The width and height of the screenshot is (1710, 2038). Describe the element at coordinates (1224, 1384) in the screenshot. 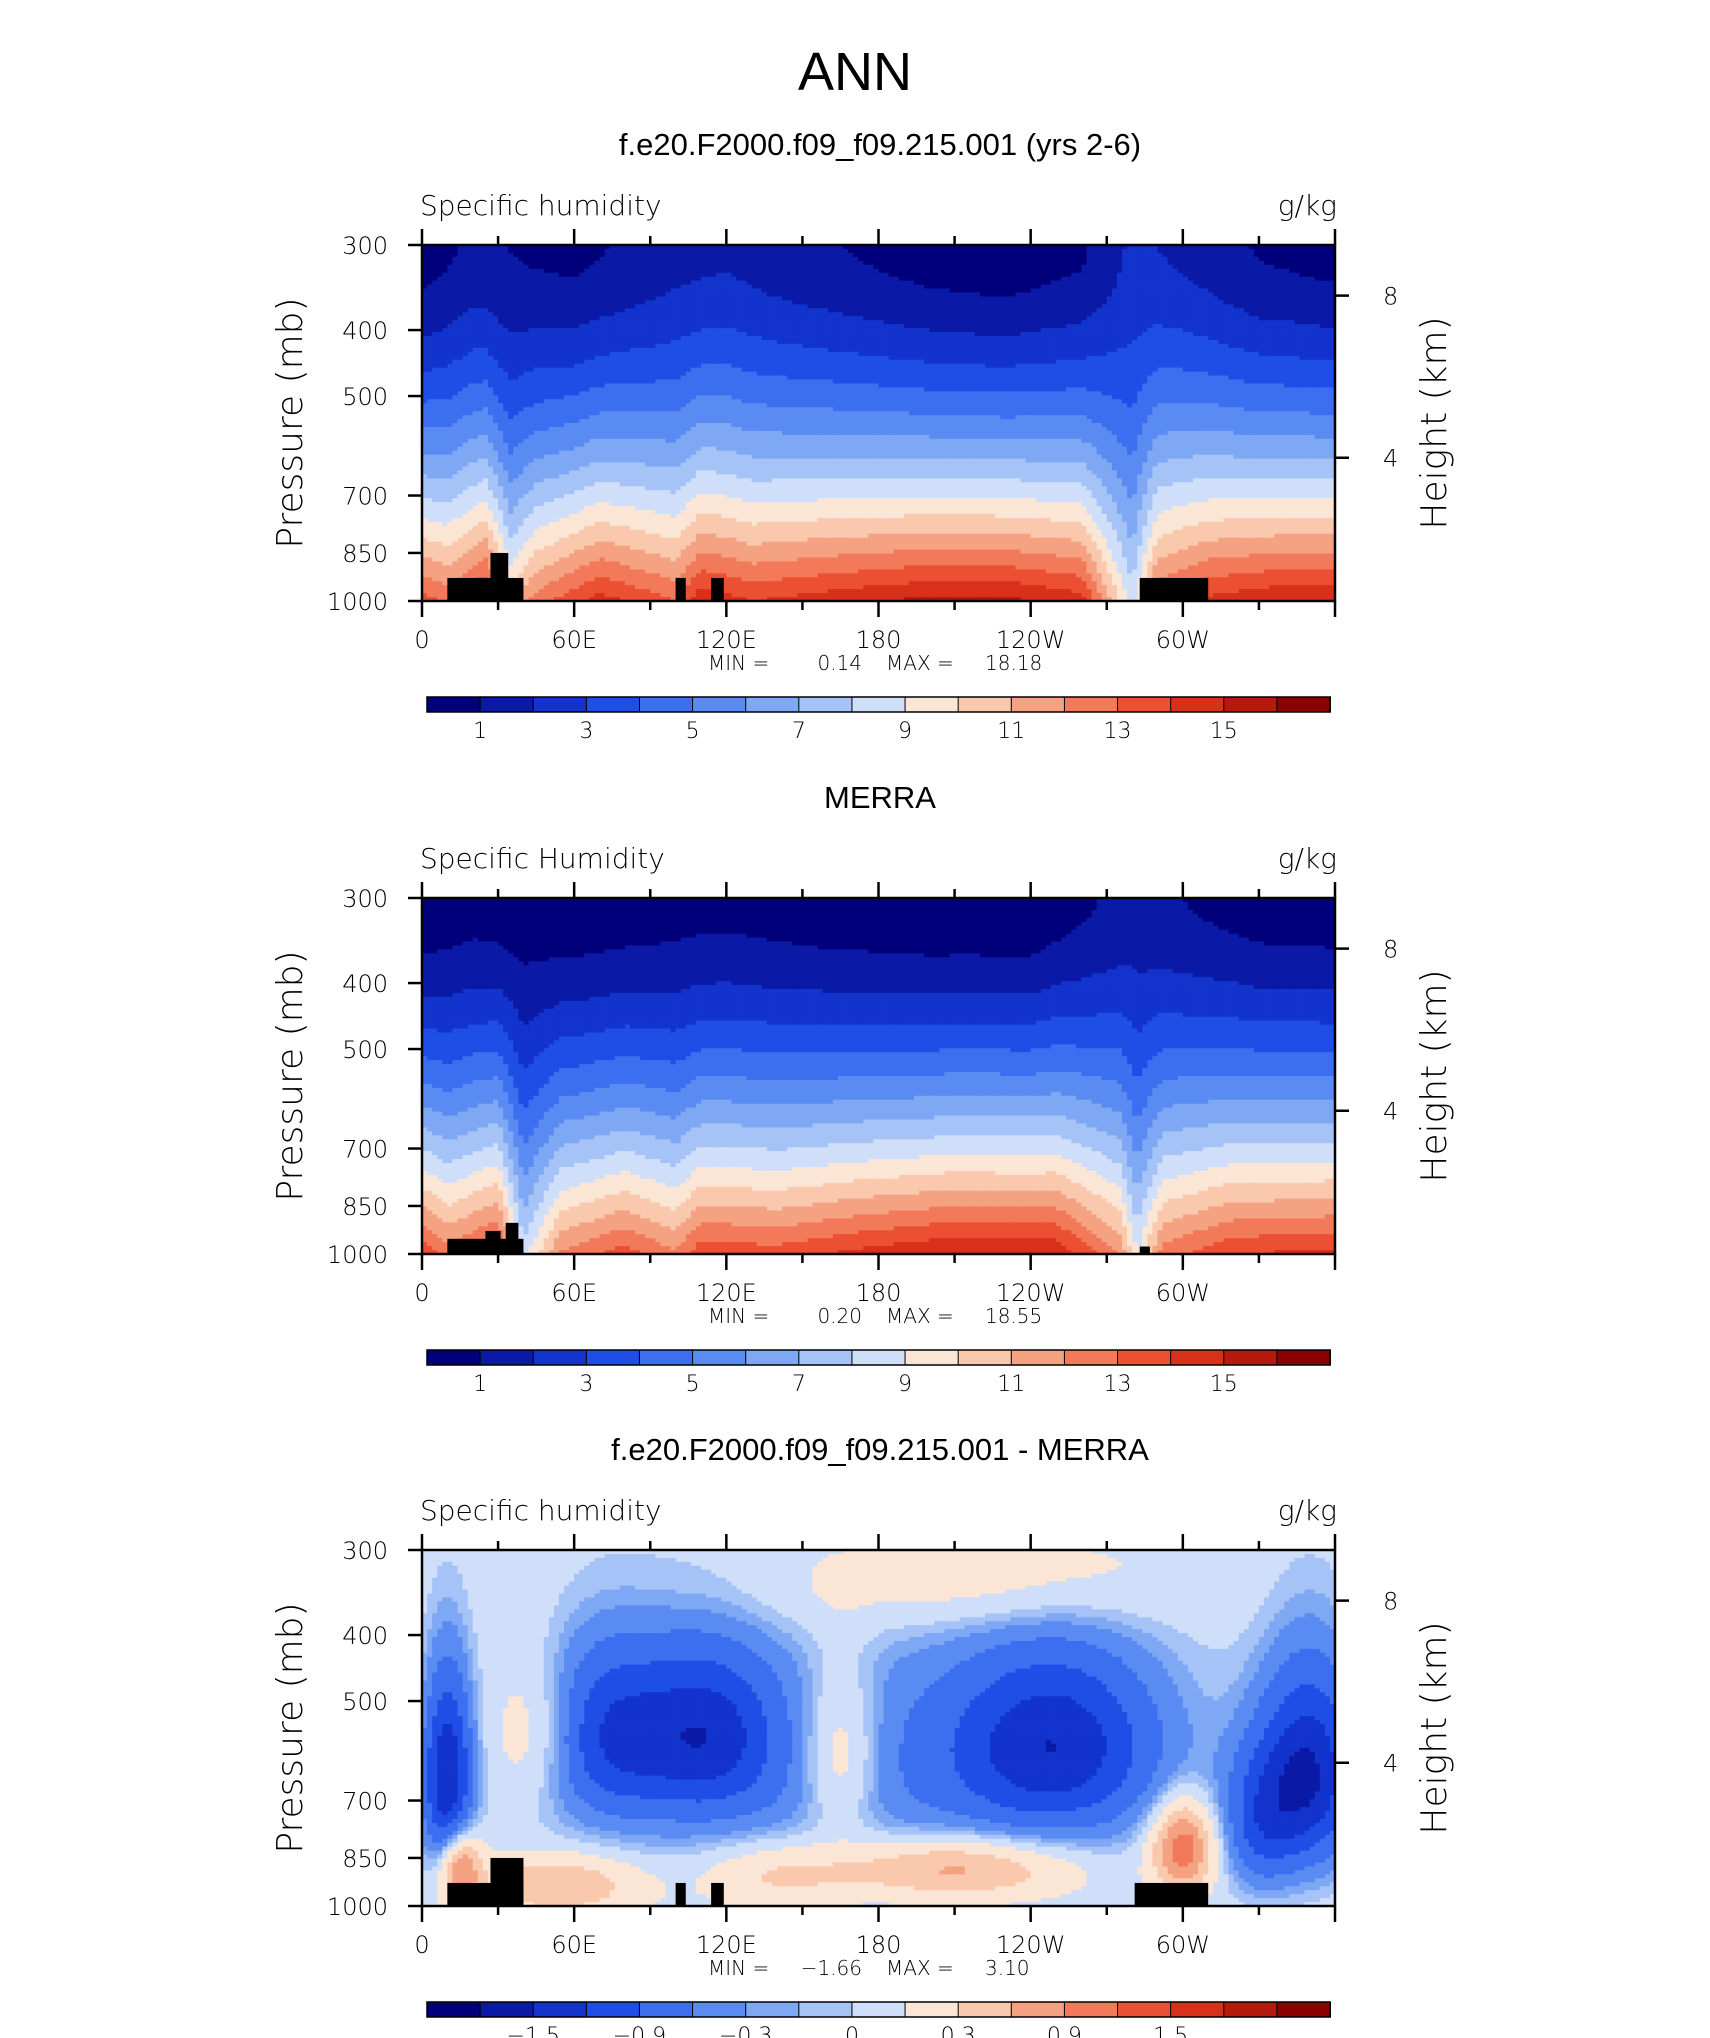

I see `colorbar-label: 15` at that location.